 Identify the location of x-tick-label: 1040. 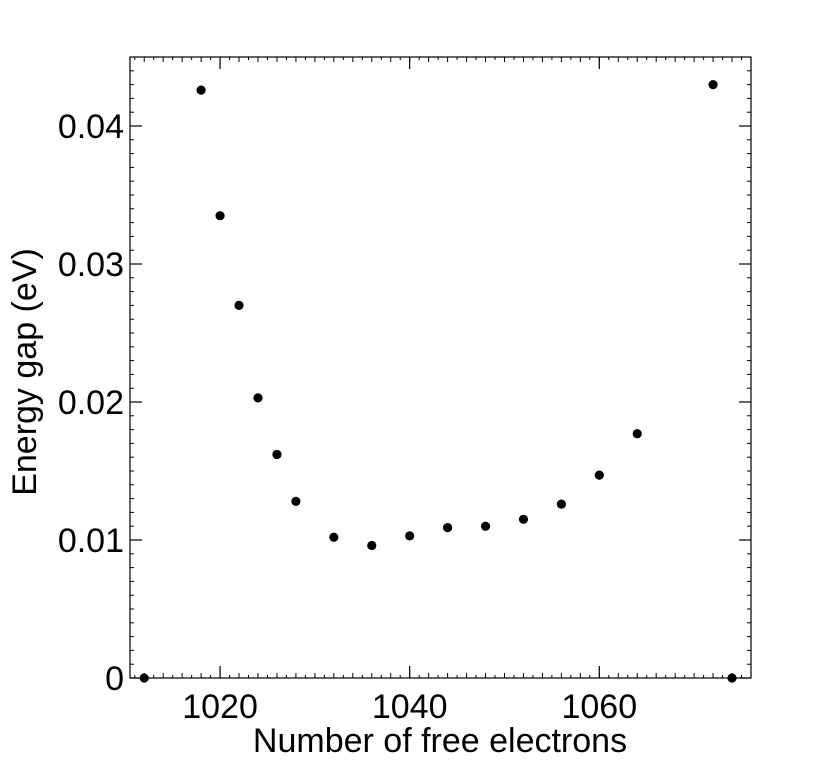
(410, 707).